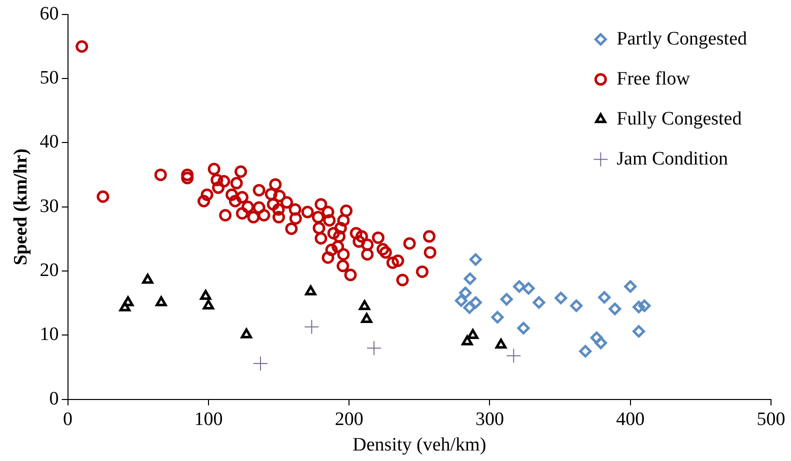 This screenshot has height=461, width=791. Describe the element at coordinates (68, 419) in the screenshot. I see `x-tick-label: 0` at that location.